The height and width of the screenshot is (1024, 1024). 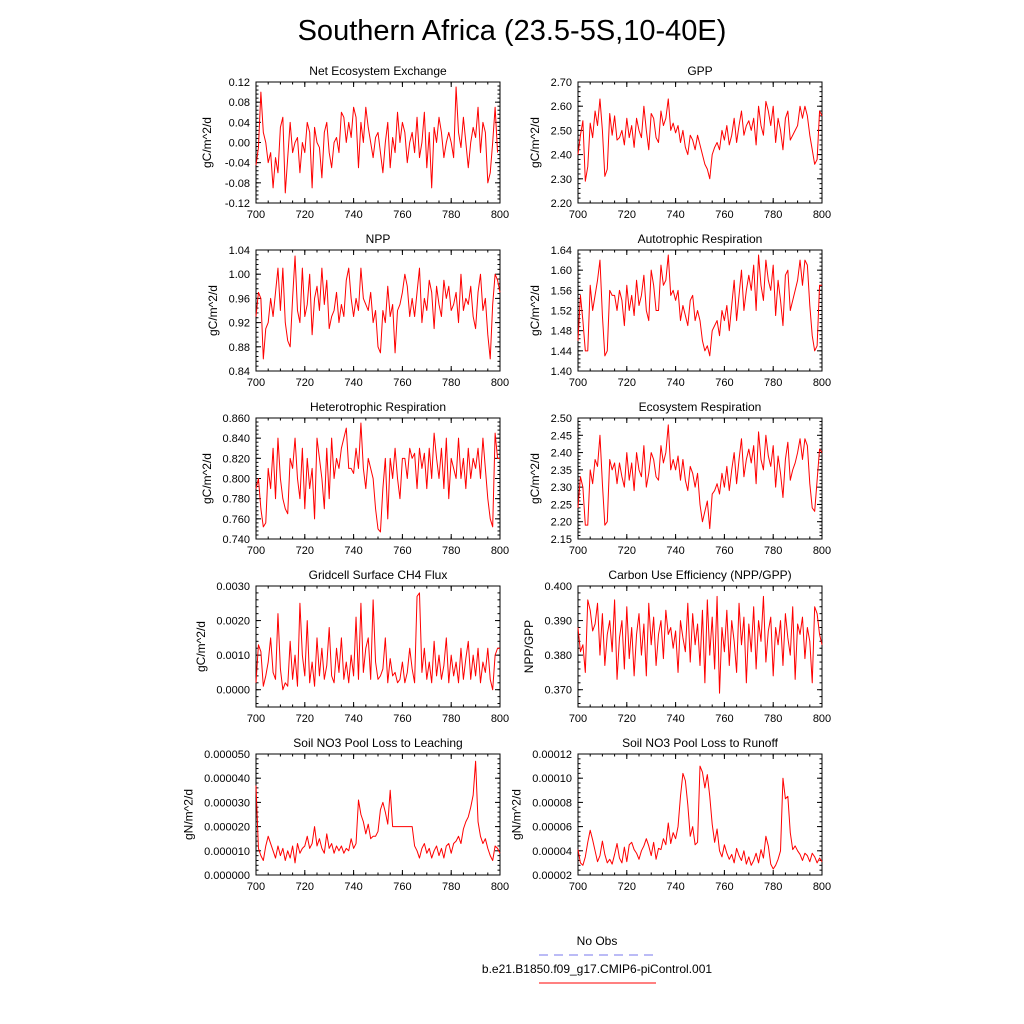 What do you see at coordinates (402, 551) in the screenshot?
I see `x-tick-label-heterotrophic-respiration: 760` at bounding box center [402, 551].